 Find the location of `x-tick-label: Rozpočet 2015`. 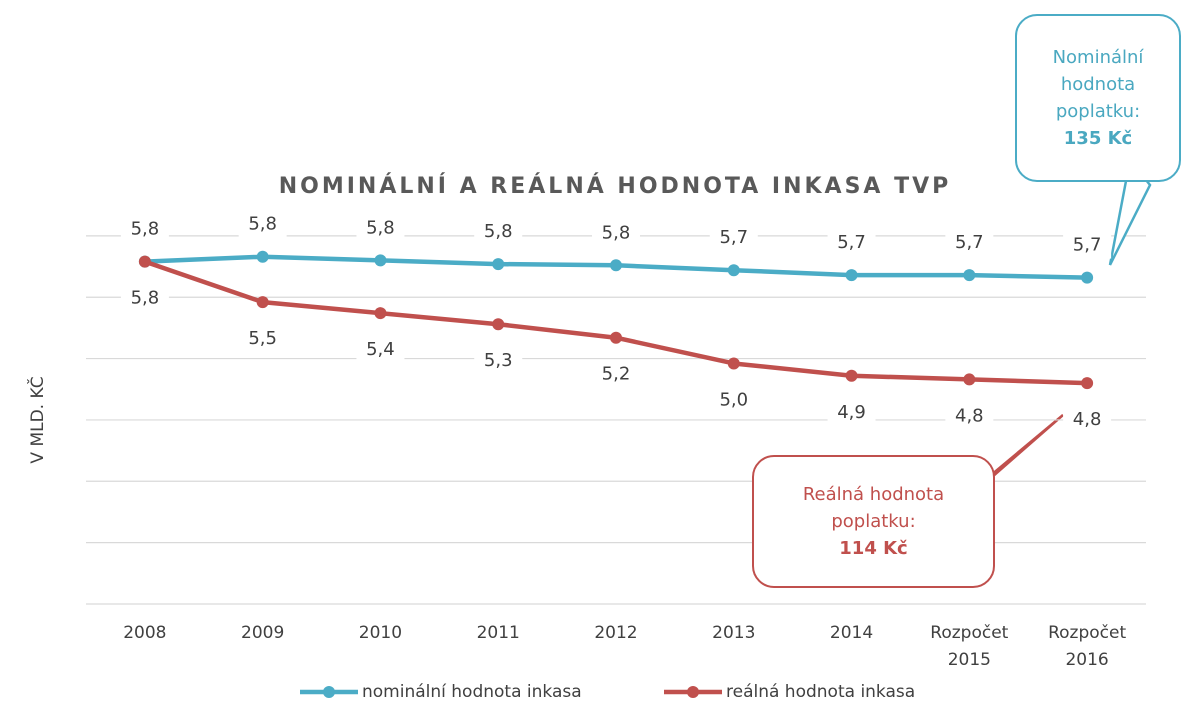

x-tick-label: Rozpočet 2015 is located at coordinates (969, 646).